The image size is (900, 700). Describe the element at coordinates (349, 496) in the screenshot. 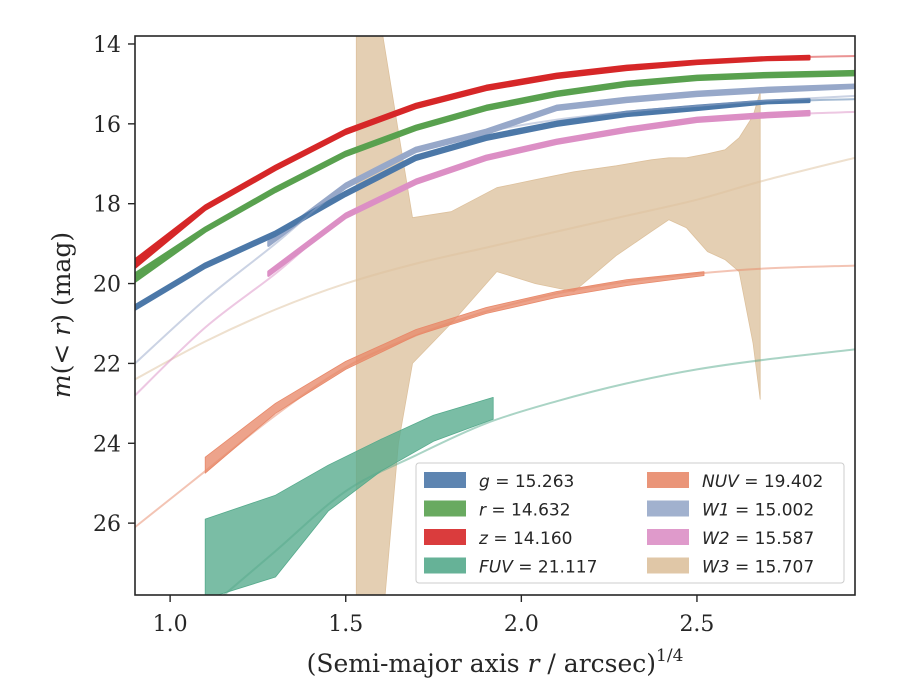

I see `band-fuv` at that location.